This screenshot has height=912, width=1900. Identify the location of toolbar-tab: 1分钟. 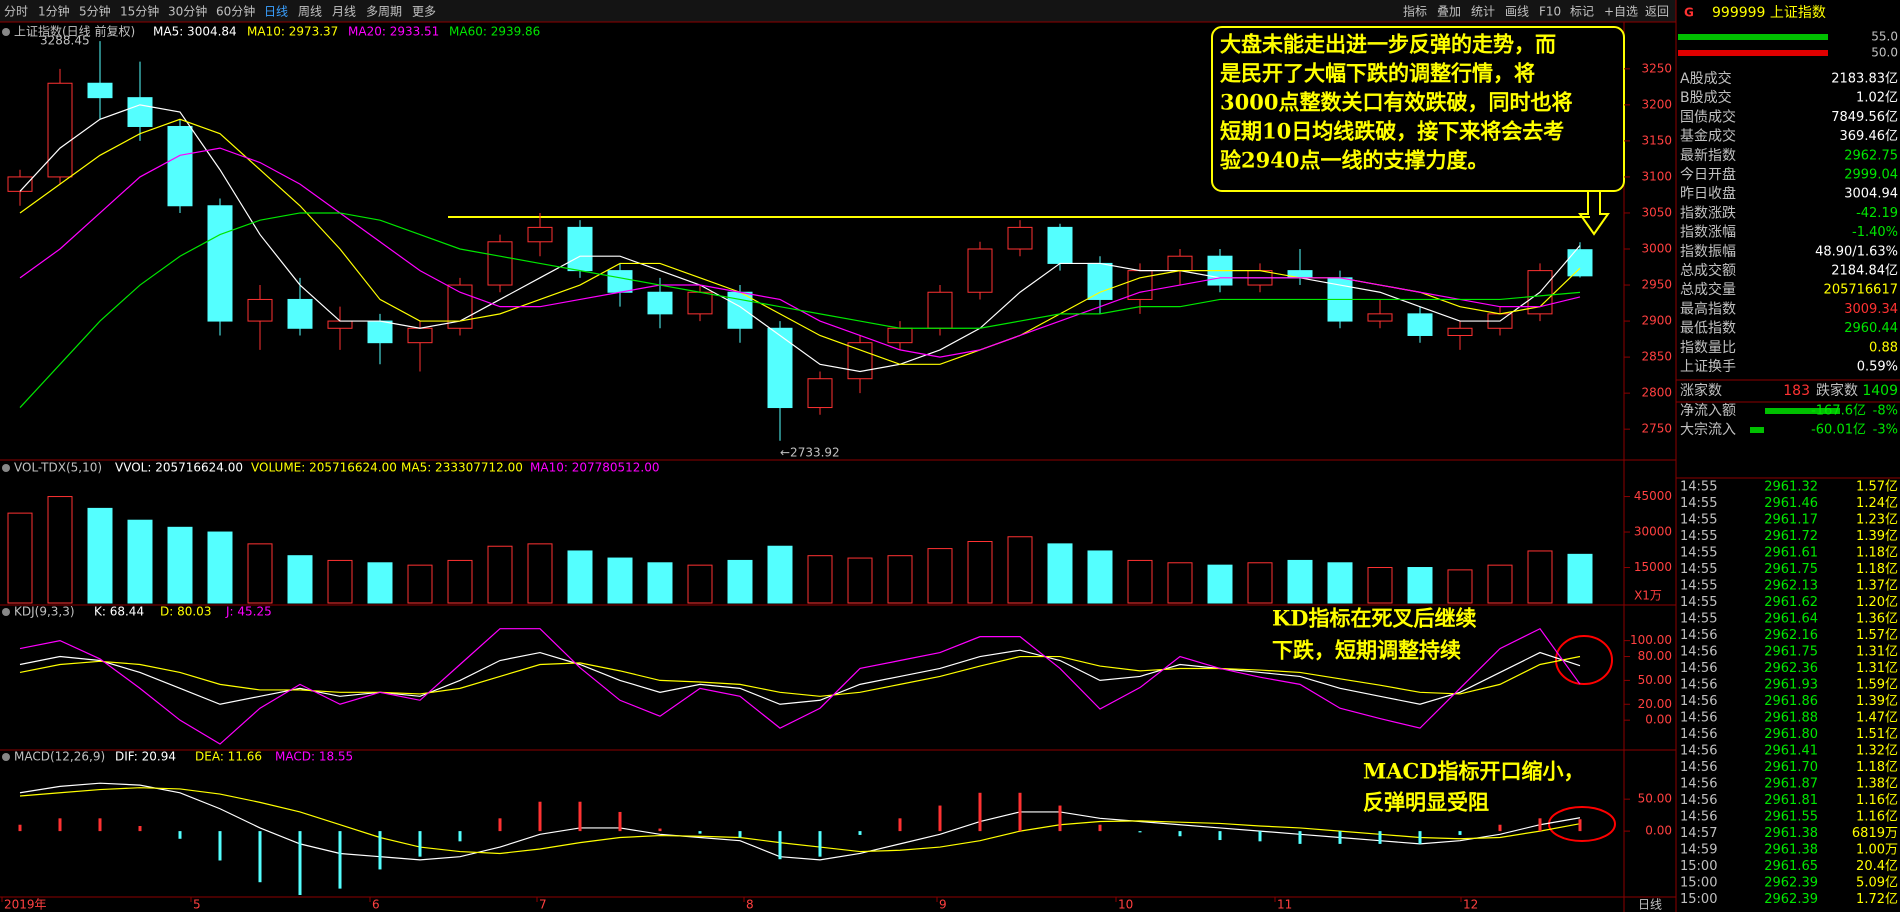
(54, 11).